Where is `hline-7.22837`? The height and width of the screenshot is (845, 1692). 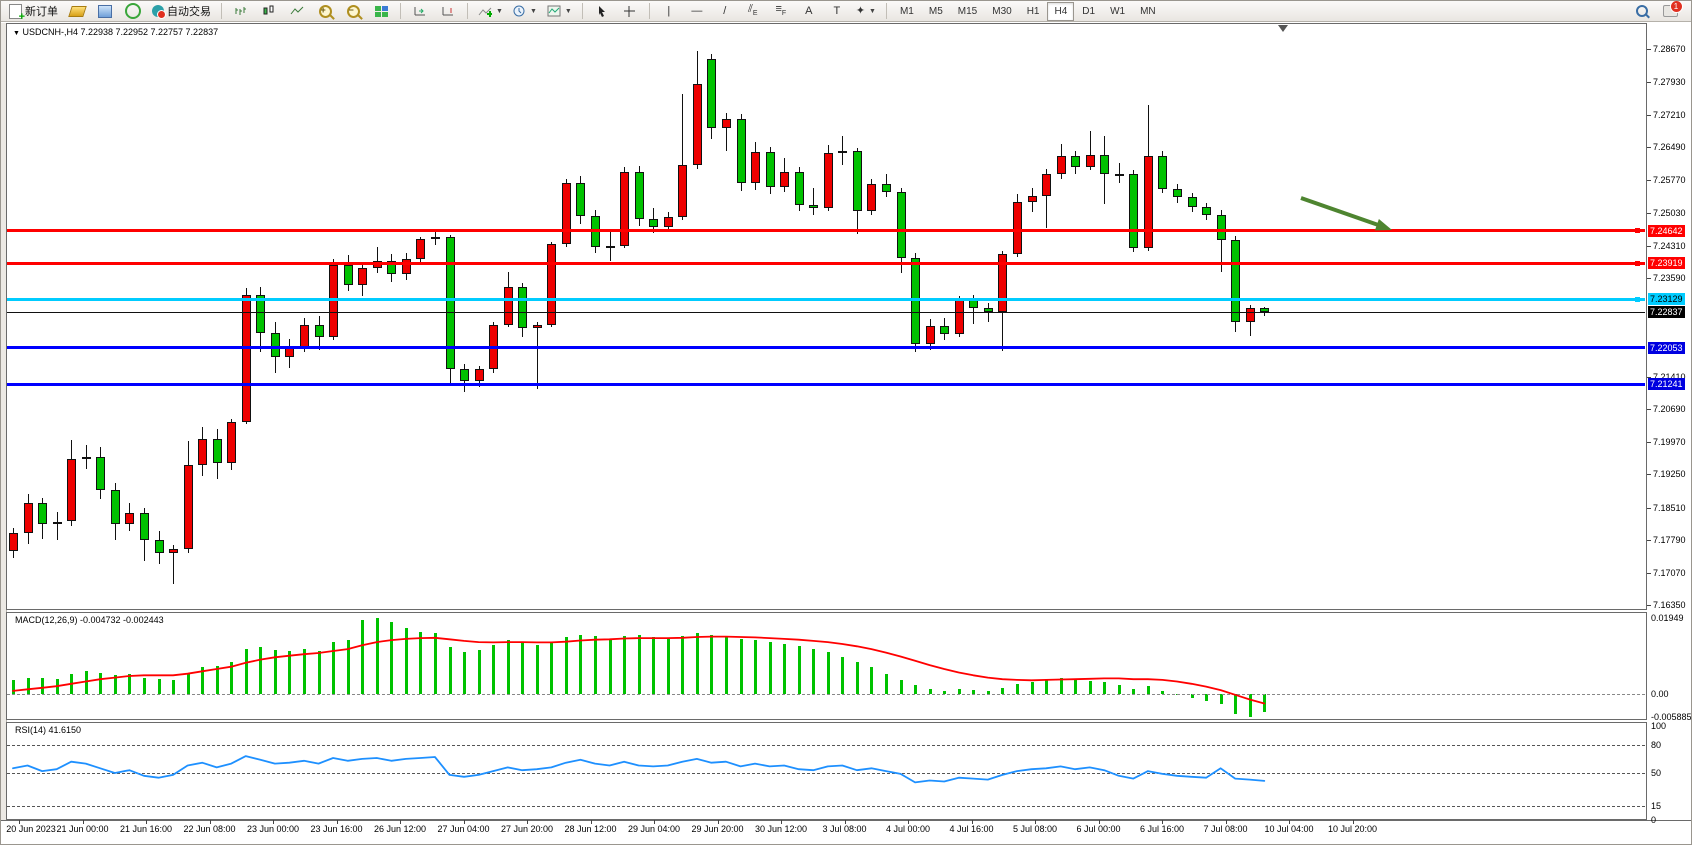
hline-7.22837 is located at coordinates (826, 312).